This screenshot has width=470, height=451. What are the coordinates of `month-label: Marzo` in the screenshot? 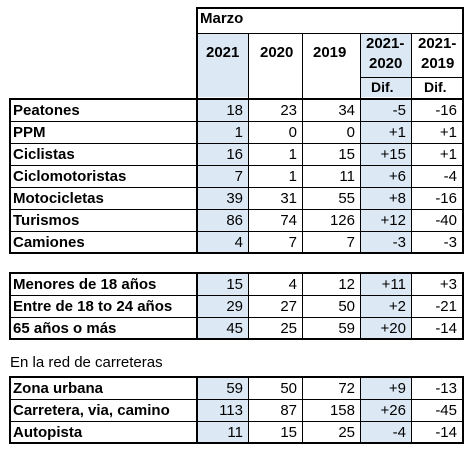 It's located at (222, 18).